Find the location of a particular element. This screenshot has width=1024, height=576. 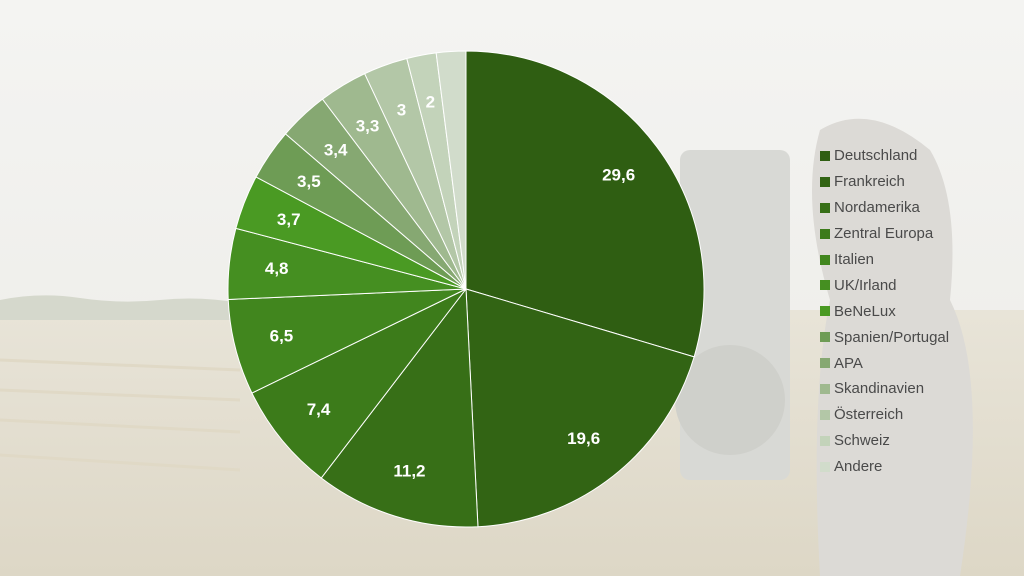

data-label: 3,7 is located at coordinates (289, 219).